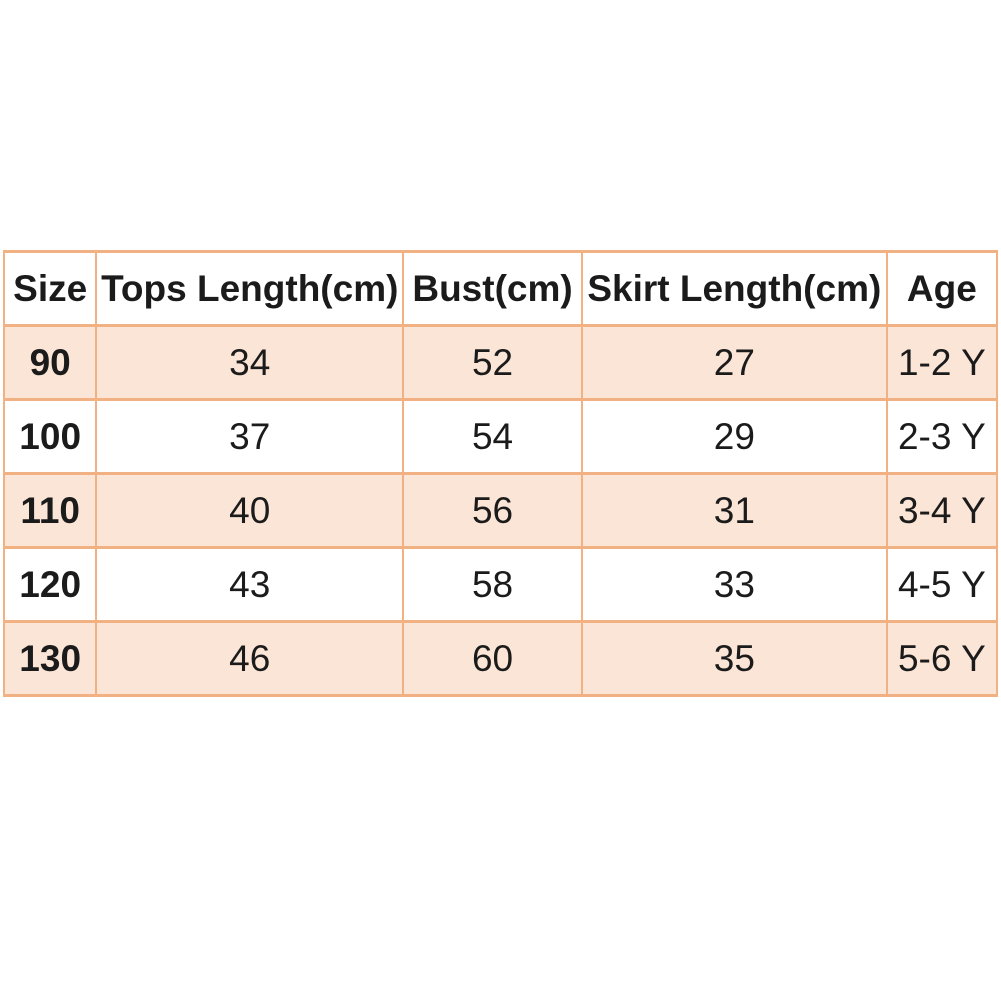  I want to click on table-row-size-110: 110 40 56 31 3-4 Y, so click(500, 510).